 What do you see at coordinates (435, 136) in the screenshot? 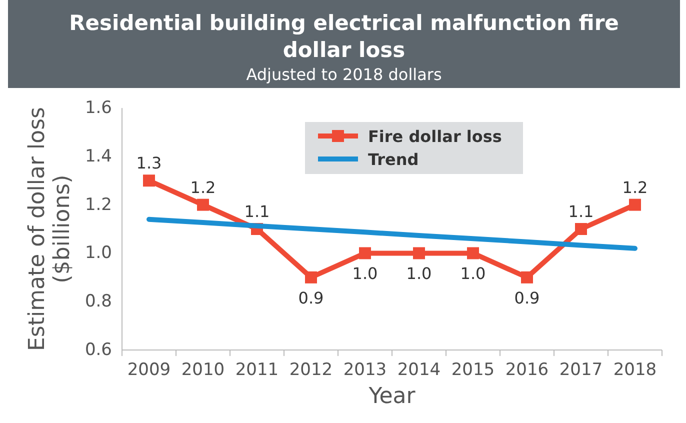
I see `legend-label: Fire dollar loss` at bounding box center [435, 136].